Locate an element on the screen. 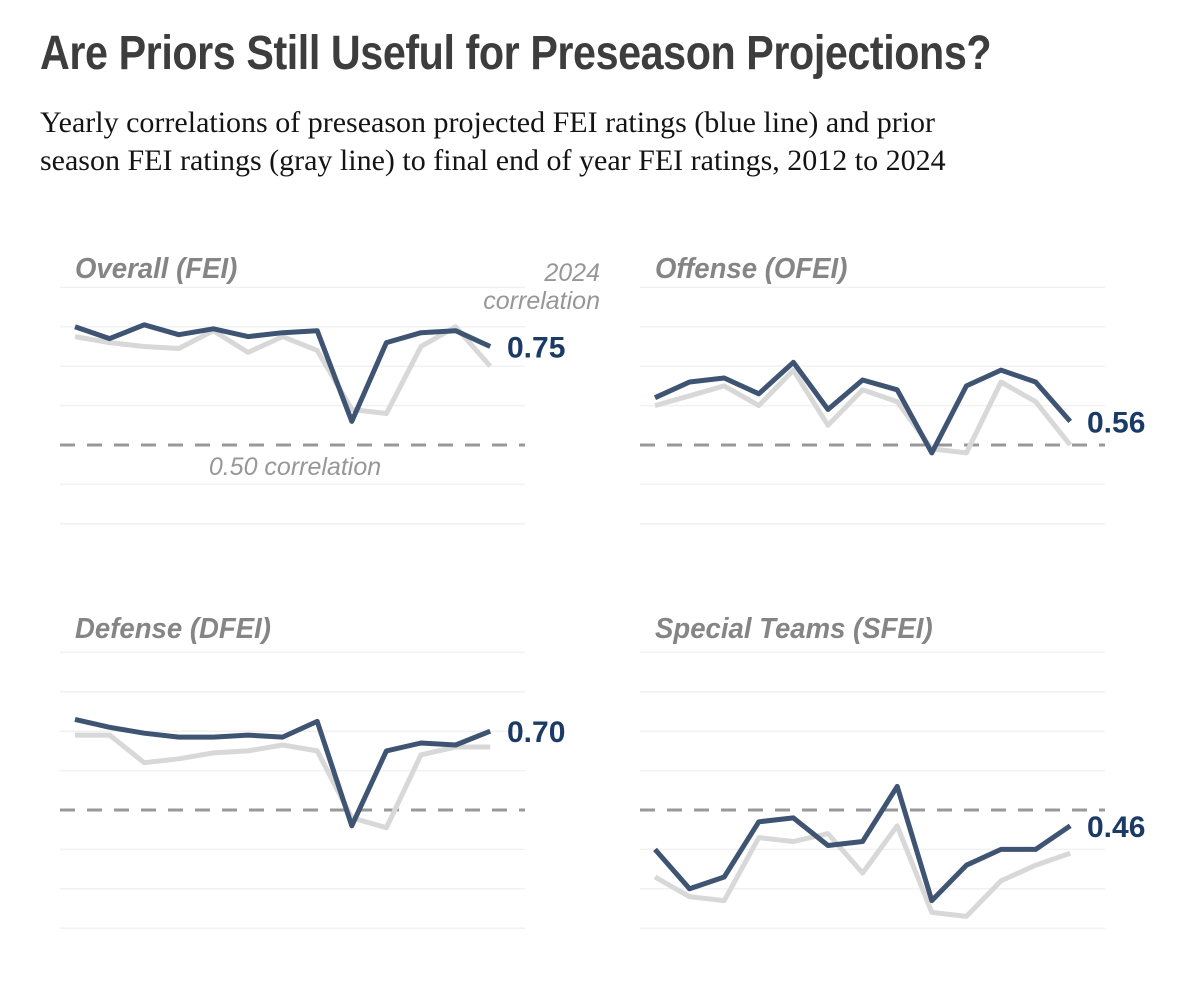 The width and height of the screenshot is (1200, 990). end-value-label: 0.46 is located at coordinates (1116, 827).